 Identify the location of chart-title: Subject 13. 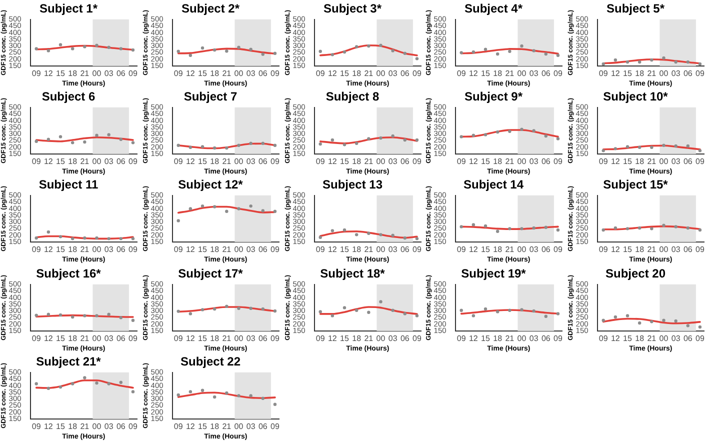
(352, 185).